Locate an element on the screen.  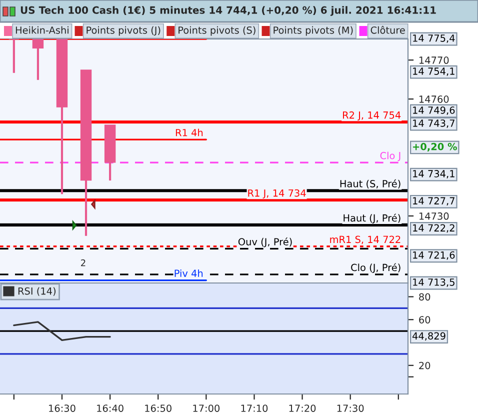
series-label: Piv 4h is located at coordinates (188, 273).